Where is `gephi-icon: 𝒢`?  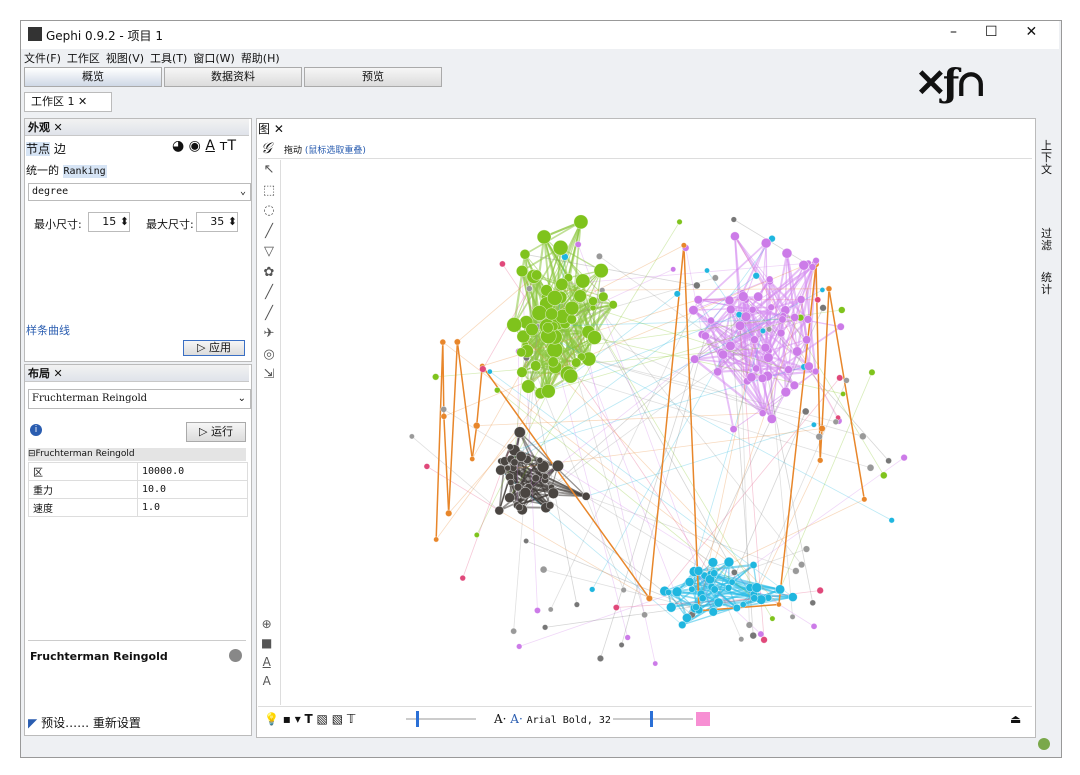
gephi-icon: 𝒢 is located at coordinates (266, 148).